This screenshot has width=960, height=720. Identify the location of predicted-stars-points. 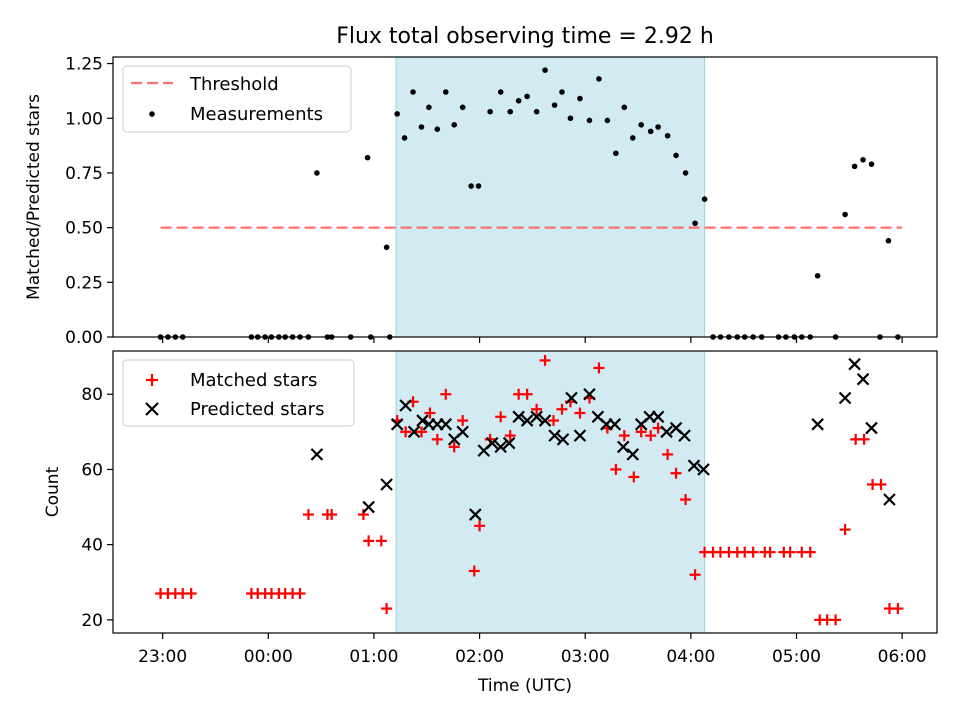
(603, 439).